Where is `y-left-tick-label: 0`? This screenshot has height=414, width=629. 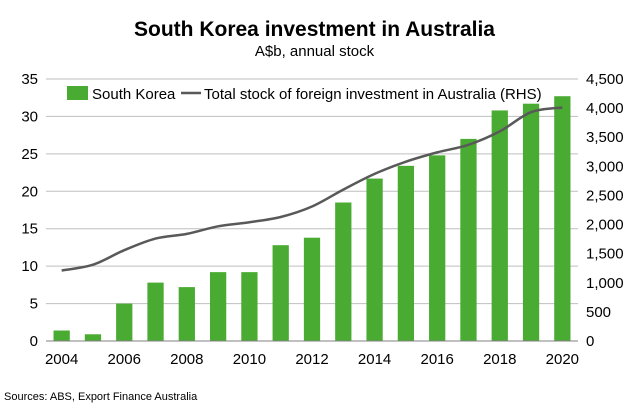
y-left-tick-label: 0 is located at coordinates (34, 341).